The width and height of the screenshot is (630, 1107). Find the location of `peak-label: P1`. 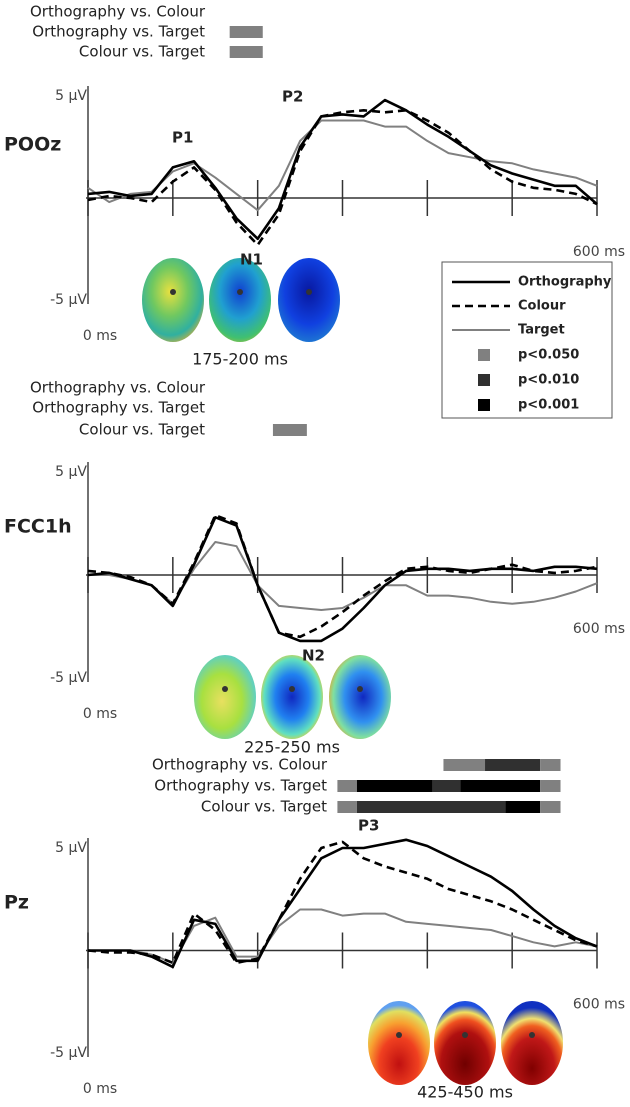

peak-label: P1 is located at coordinates (182, 138).